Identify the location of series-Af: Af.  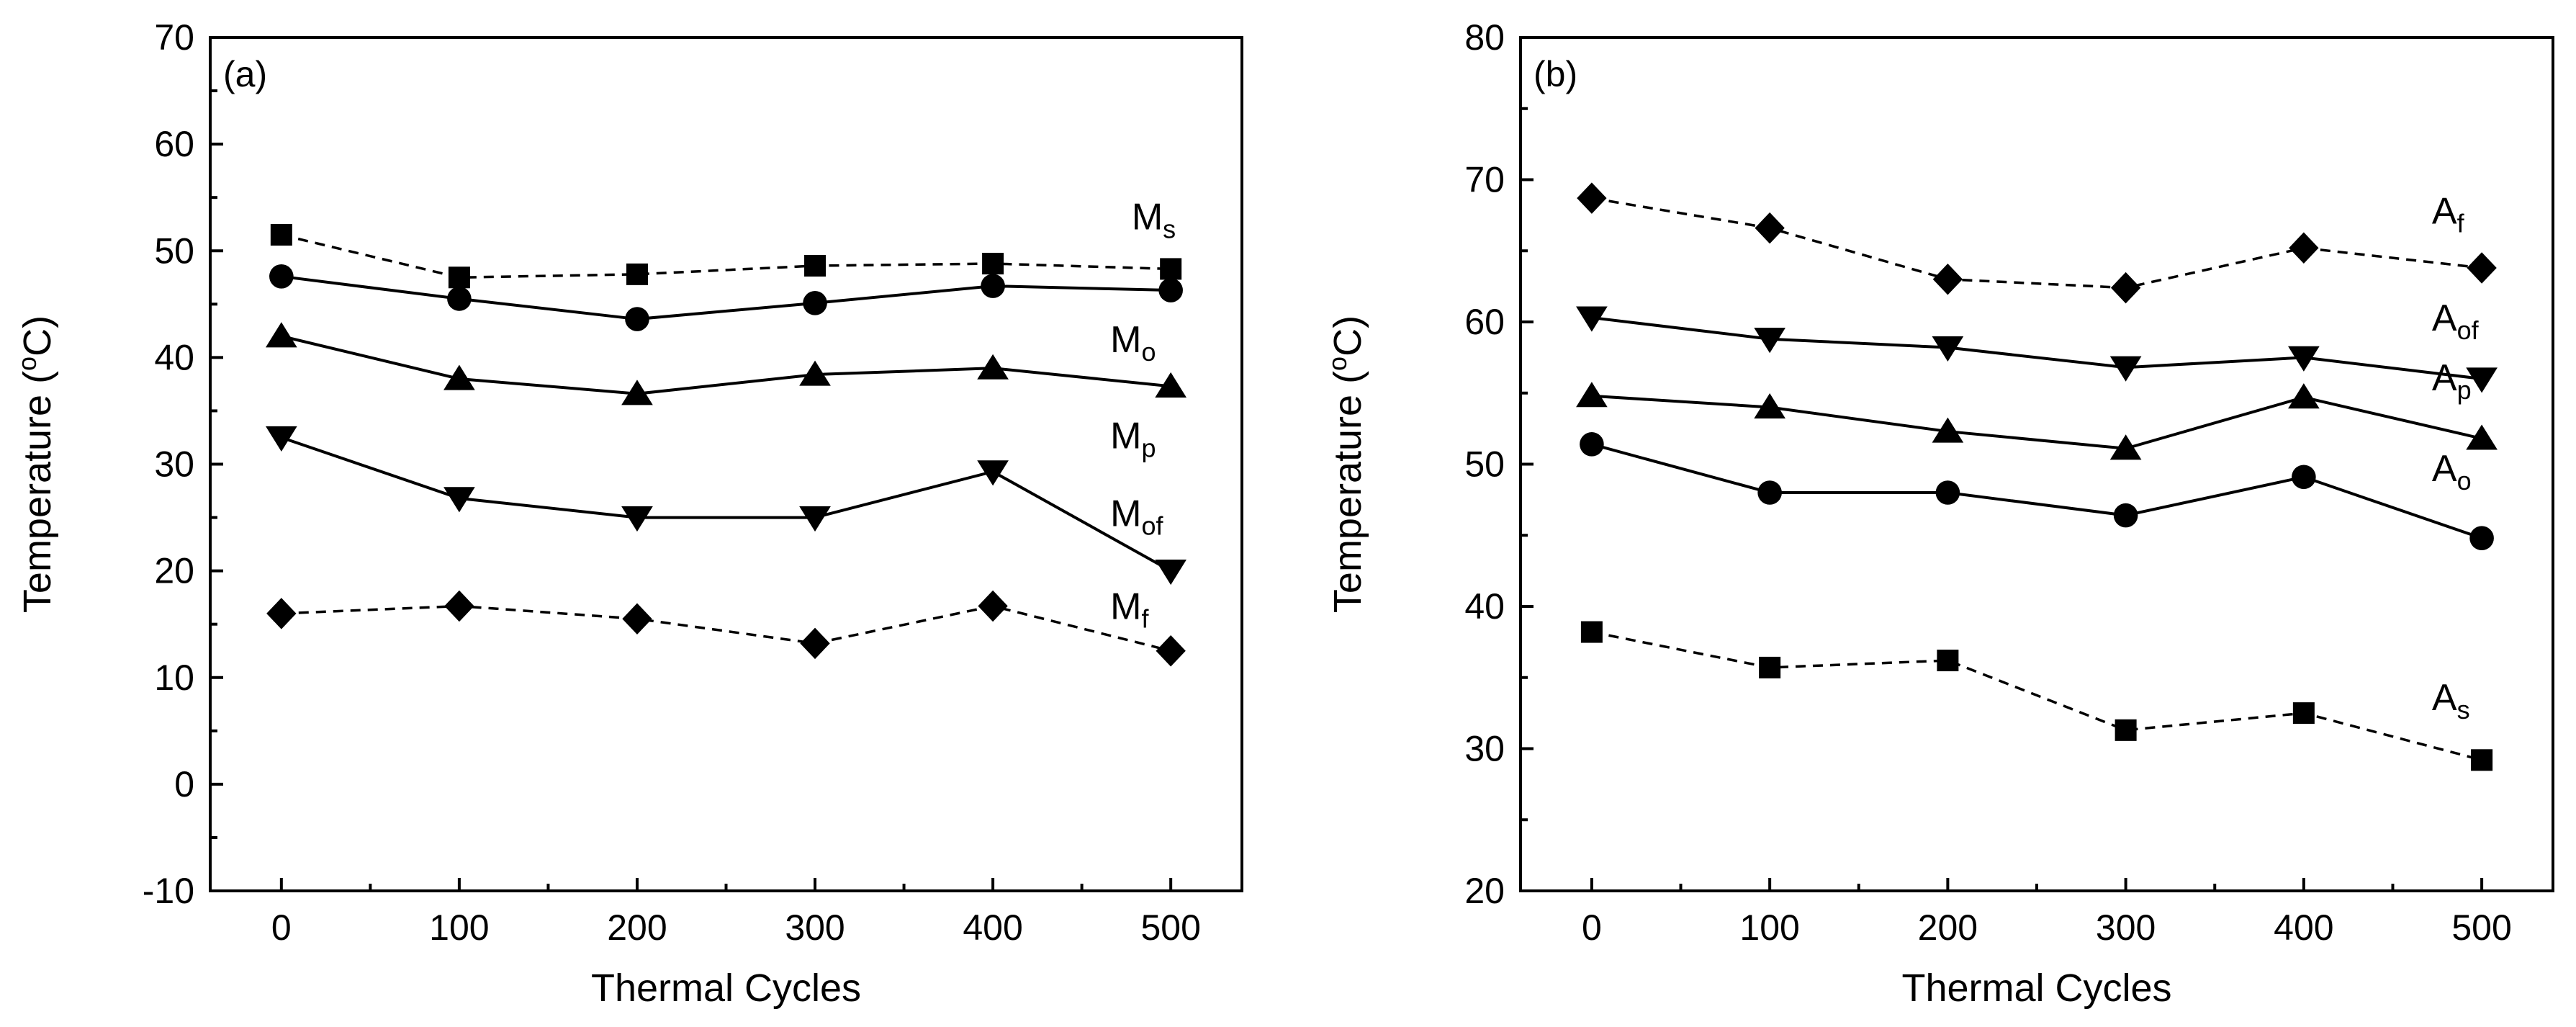
(2037, 243).